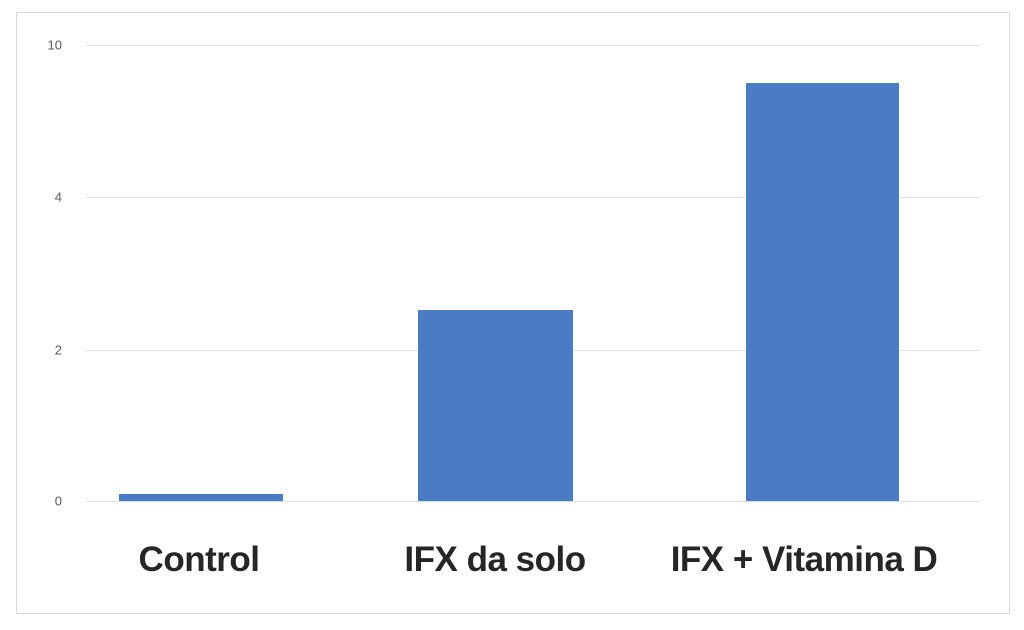 This screenshot has width=1024, height=630. What do you see at coordinates (199, 559) in the screenshot?
I see `x-category-label: Control` at bounding box center [199, 559].